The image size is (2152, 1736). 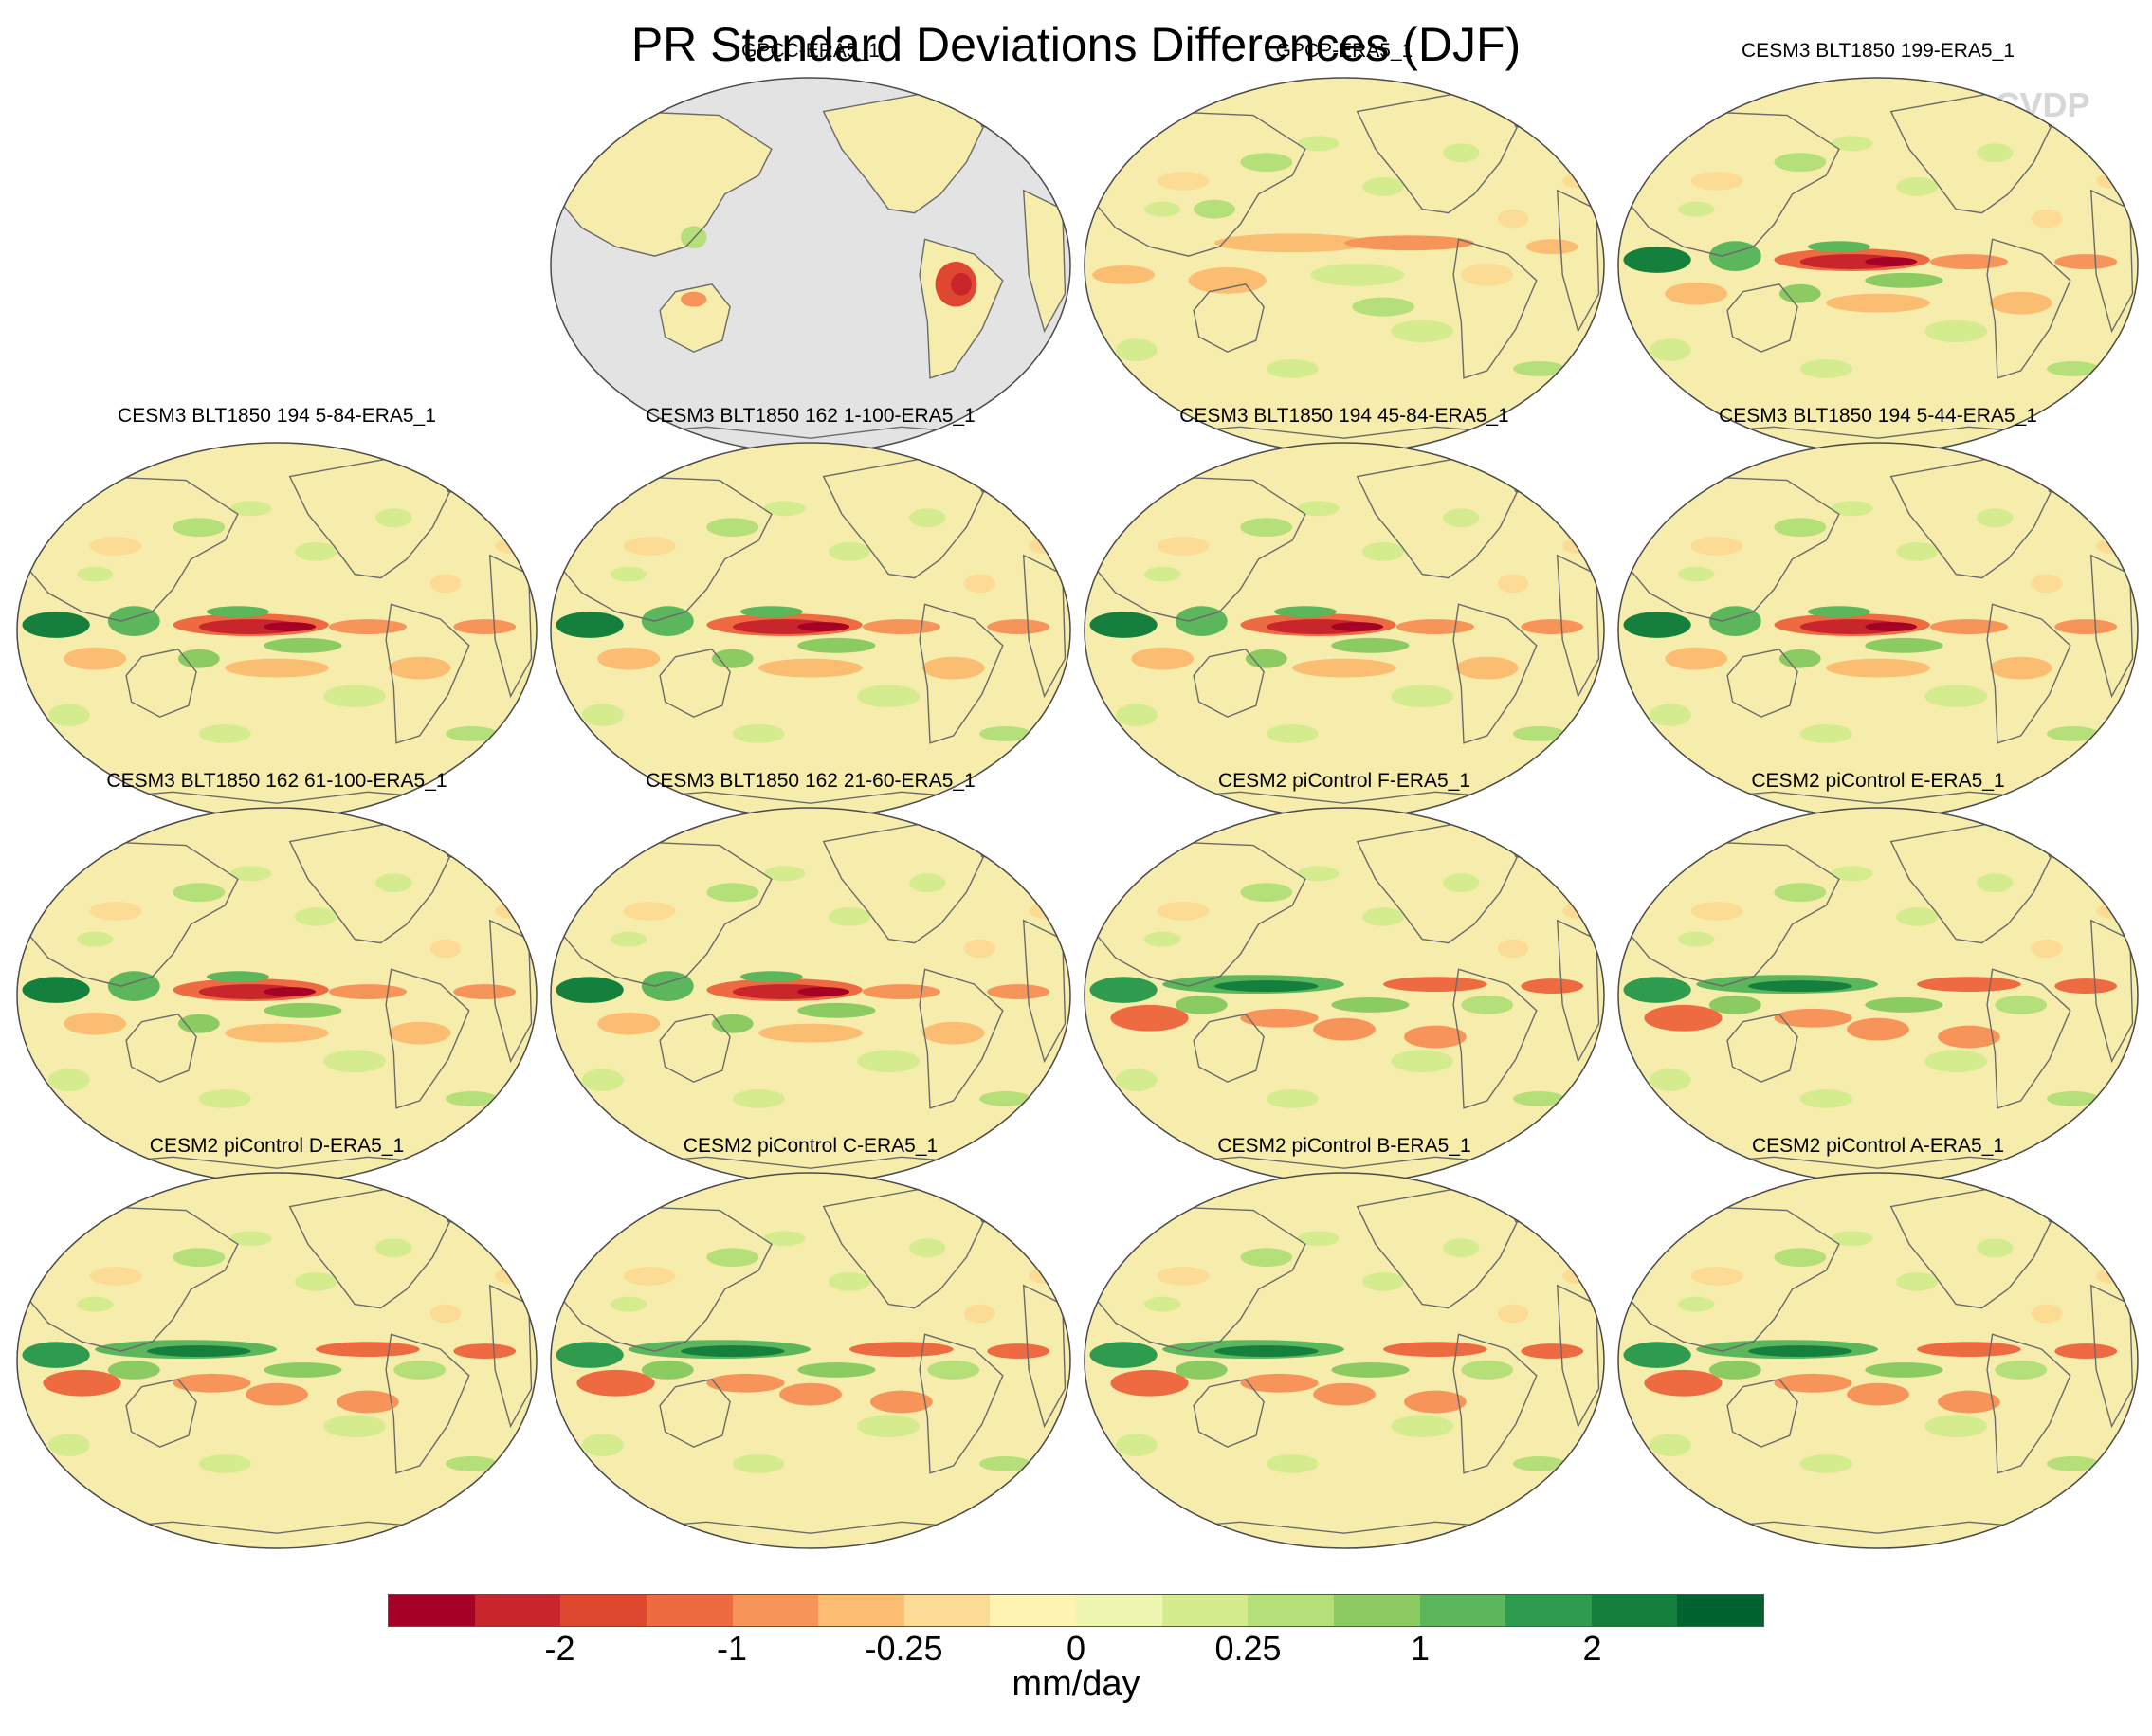 I want to click on colorbar-tick-label: 2, so click(x=1592, y=1648).